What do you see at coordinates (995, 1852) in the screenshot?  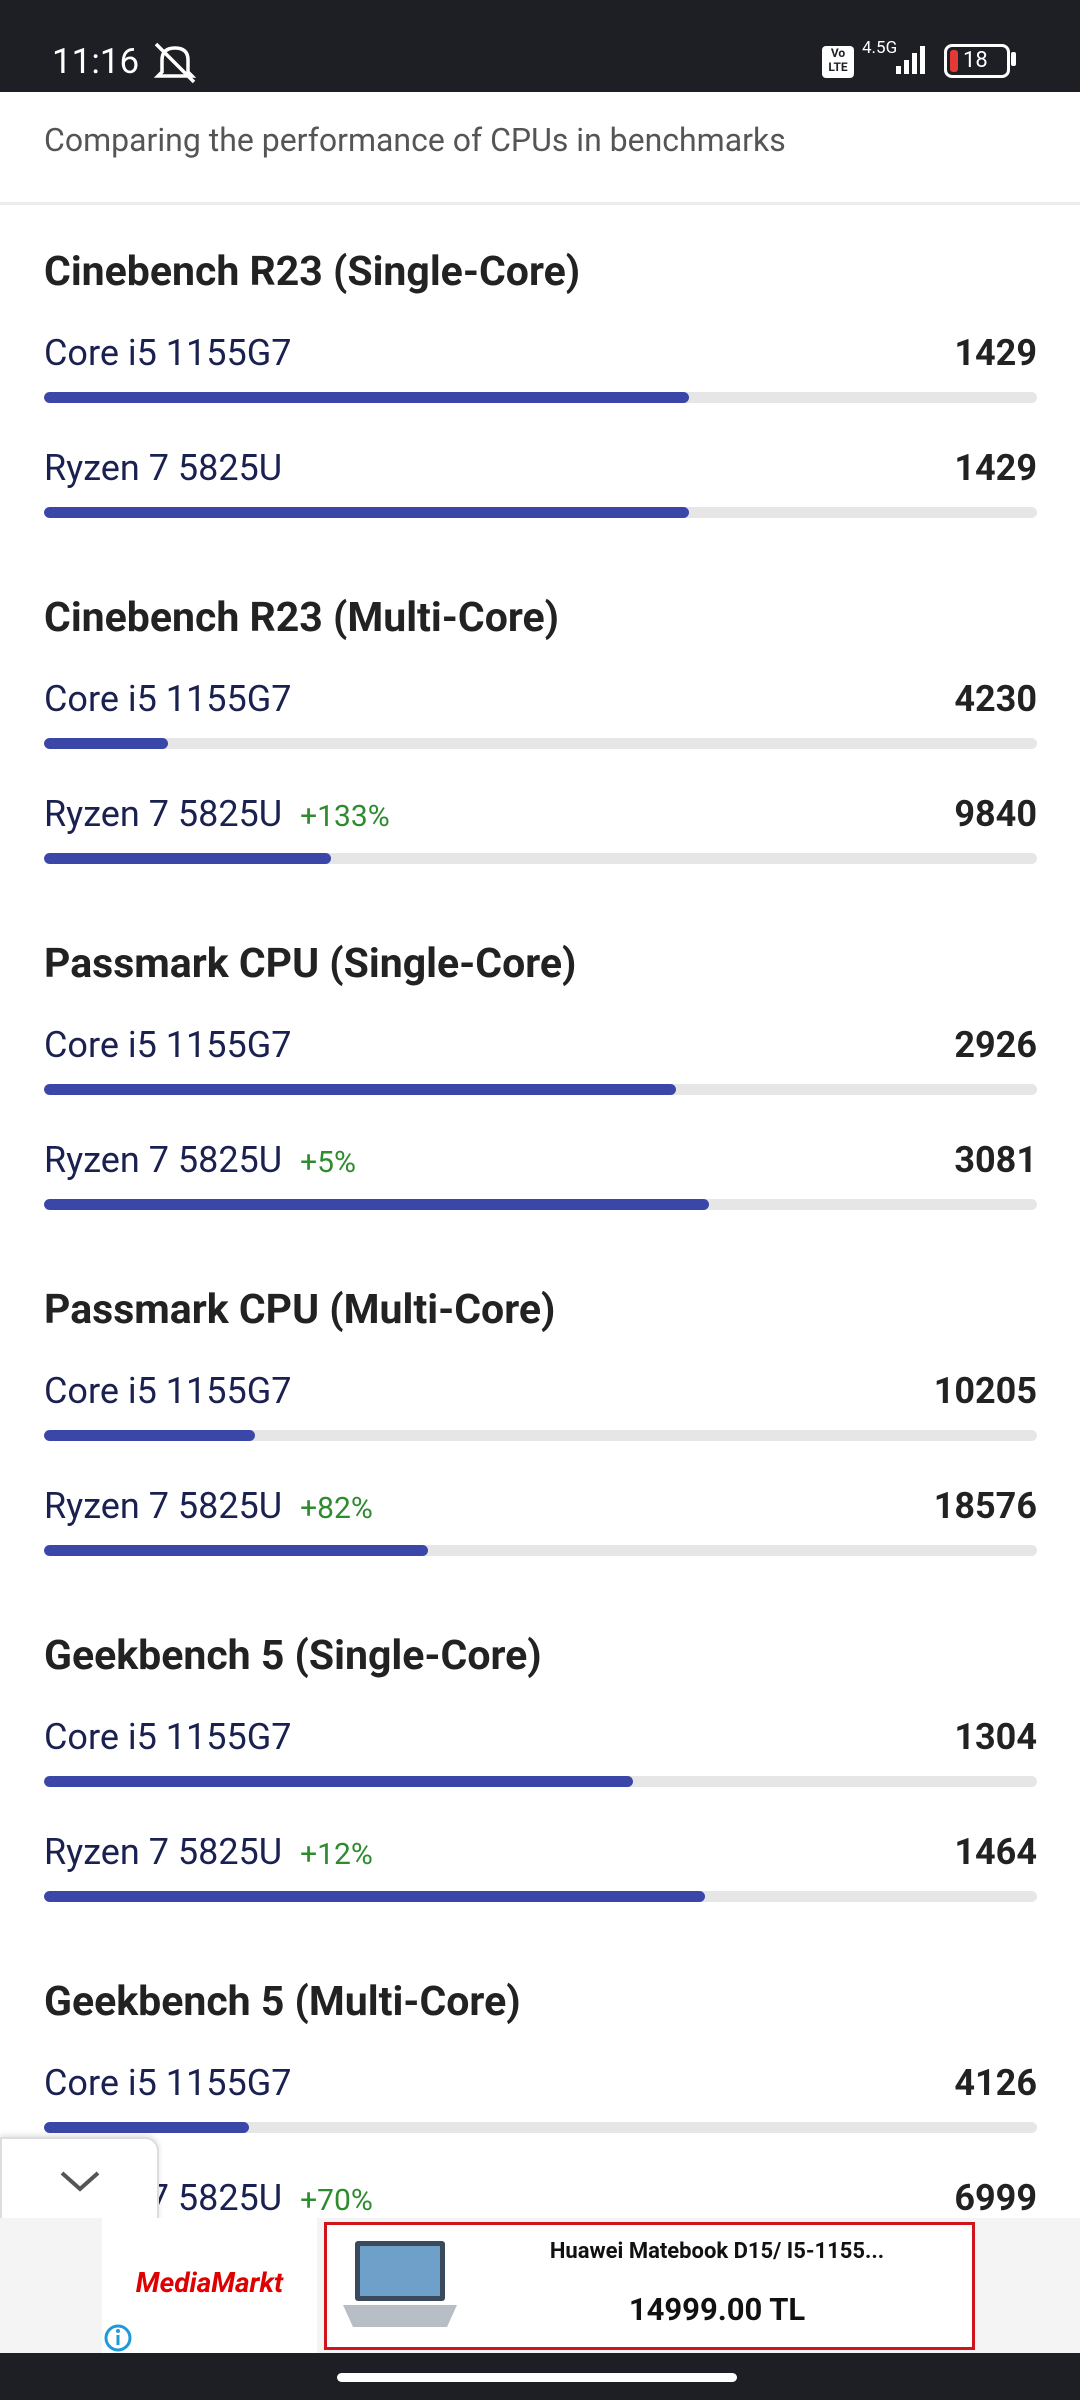 I see `score: 1464` at bounding box center [995, 1852].